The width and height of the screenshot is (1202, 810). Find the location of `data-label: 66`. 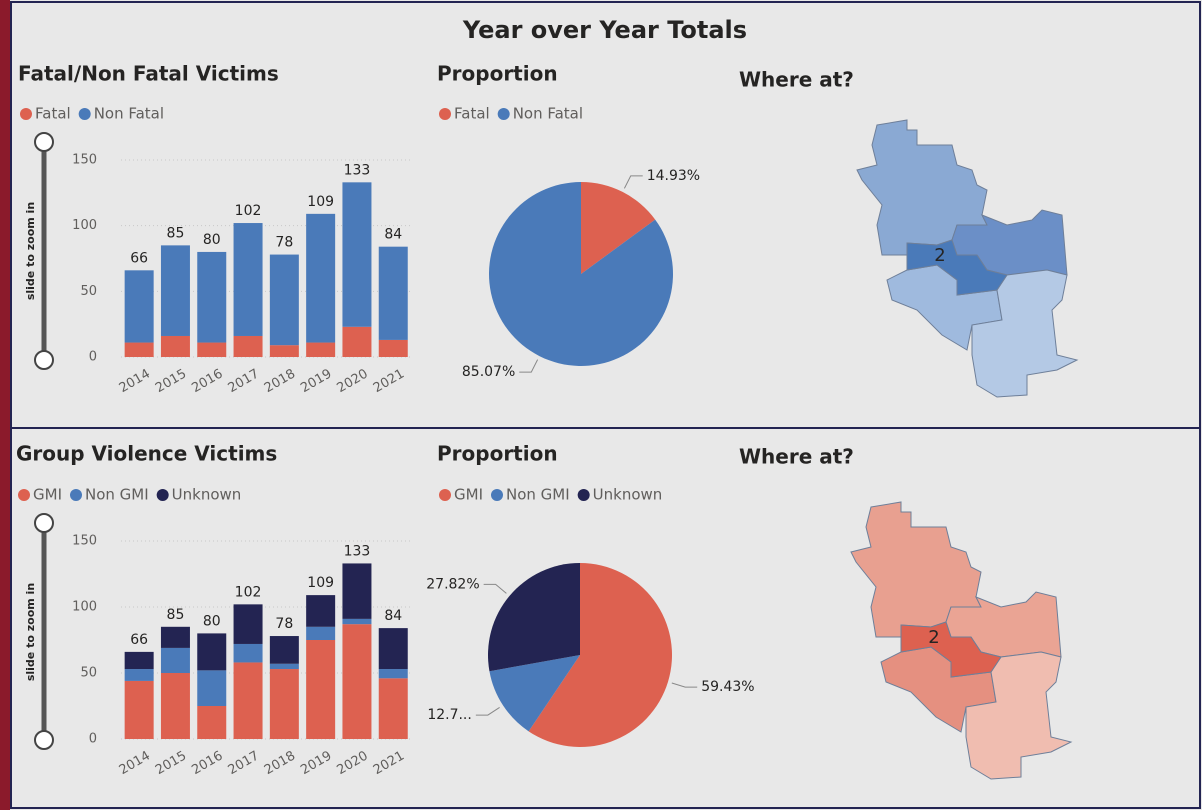

data-label: 66 is located at coordinates (139, 258).